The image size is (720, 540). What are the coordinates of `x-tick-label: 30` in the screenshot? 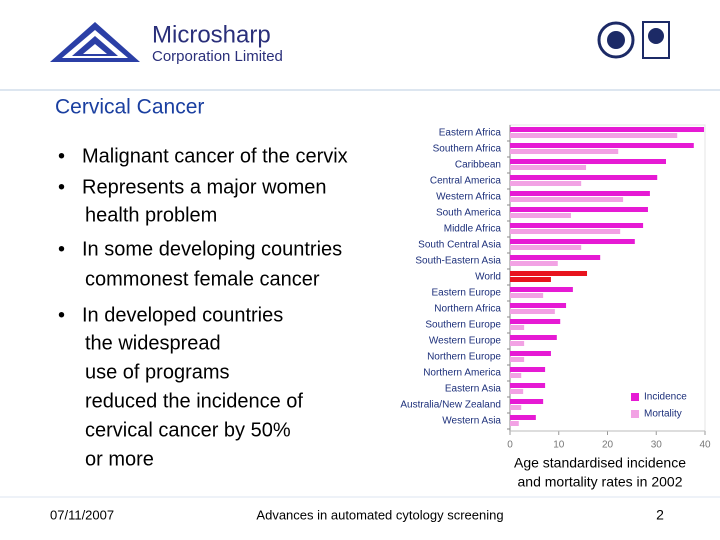 It's located at (657, 445).